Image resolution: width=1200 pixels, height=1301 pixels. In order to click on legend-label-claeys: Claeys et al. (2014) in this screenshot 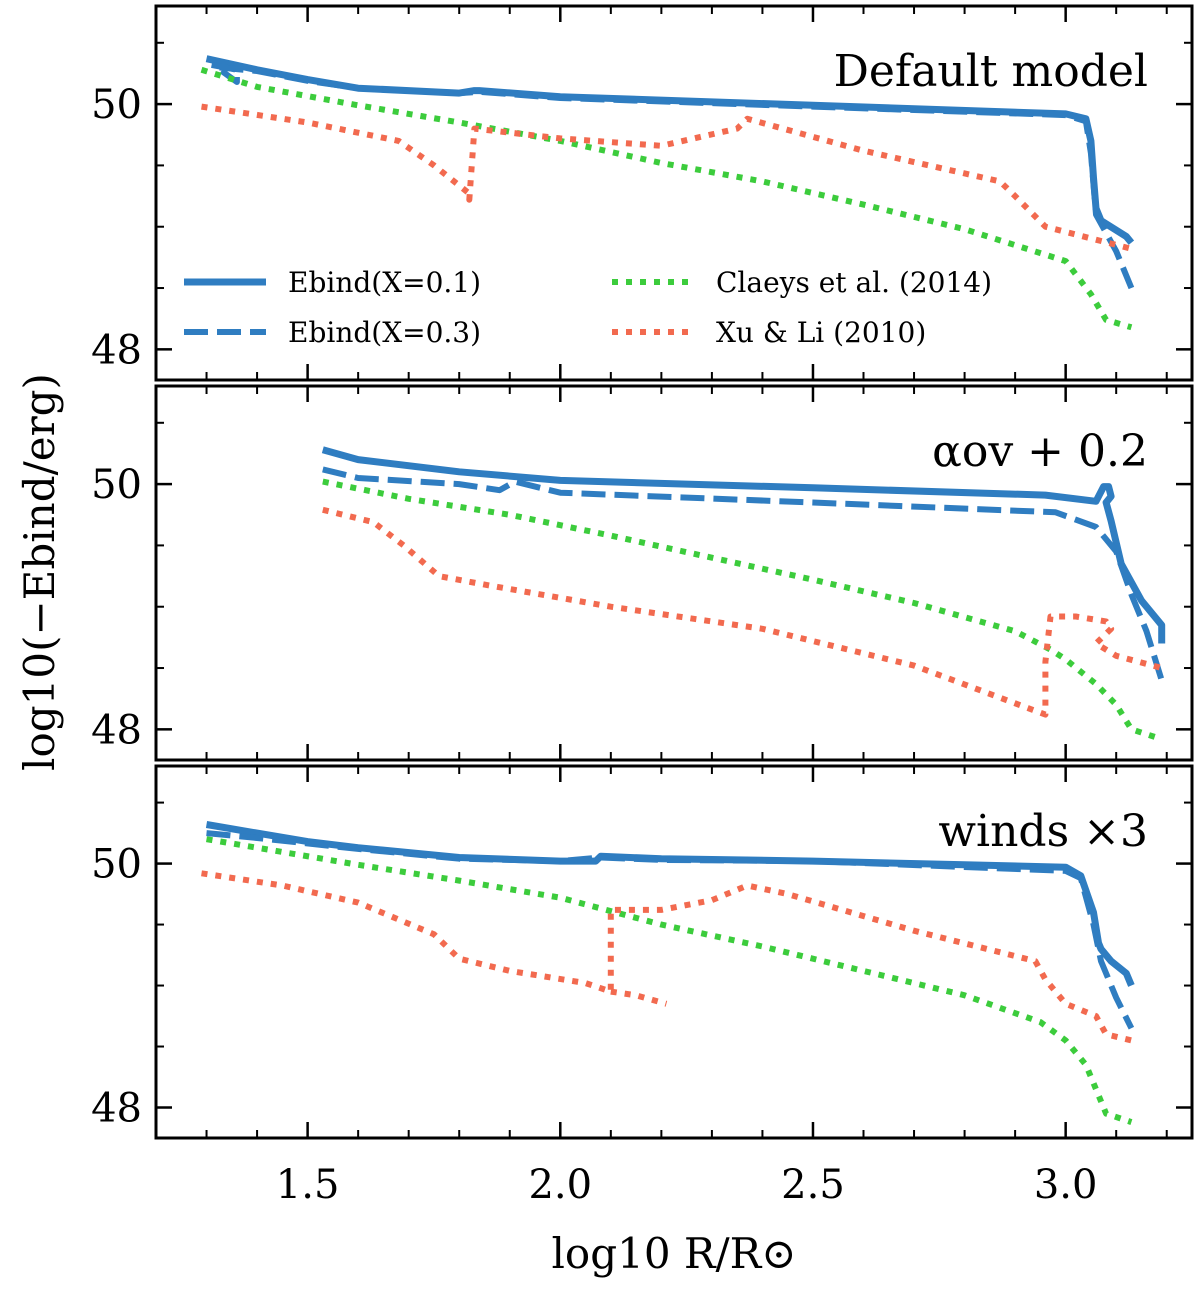, I will do `click(854, 282)`.